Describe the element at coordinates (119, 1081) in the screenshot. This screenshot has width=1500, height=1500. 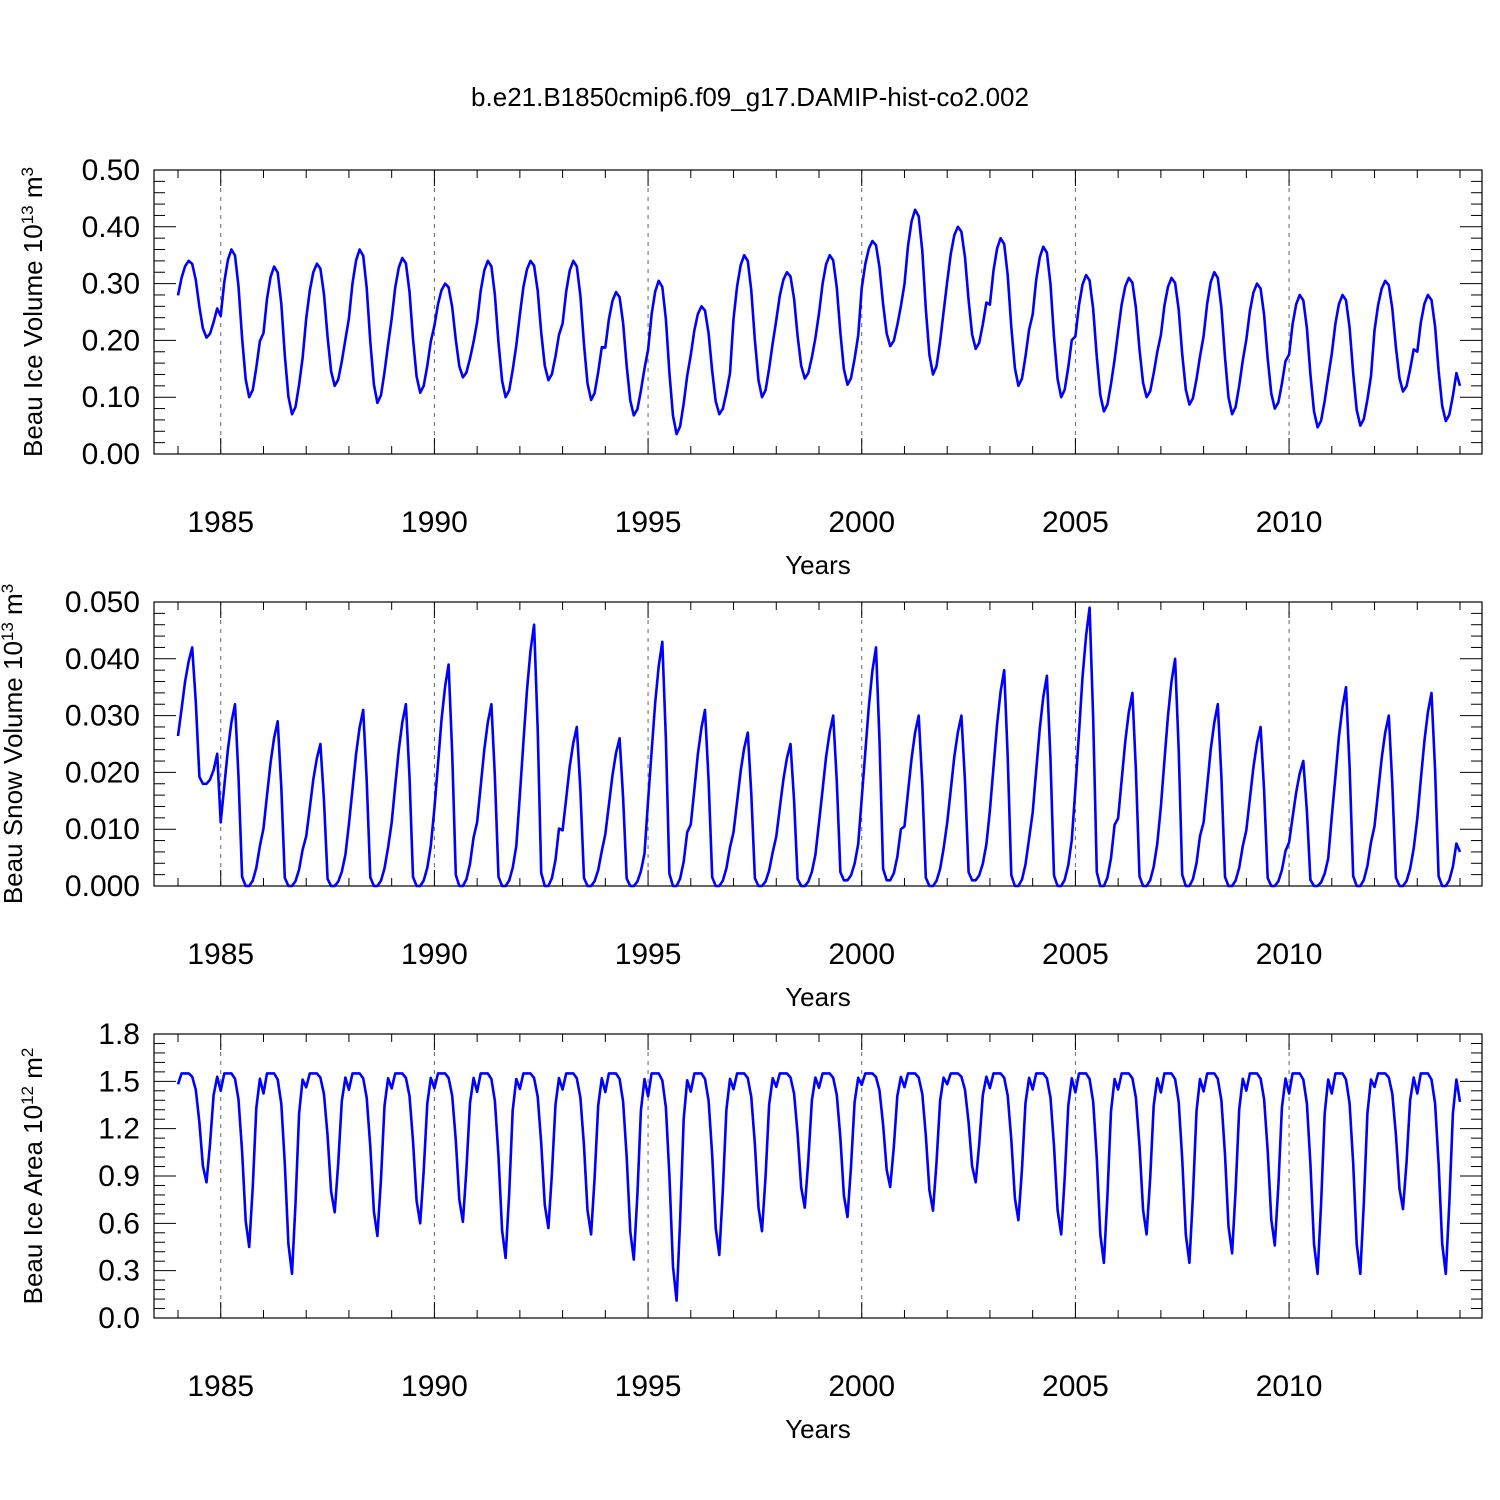
I see `y-tick-label: 1.5` at that location.